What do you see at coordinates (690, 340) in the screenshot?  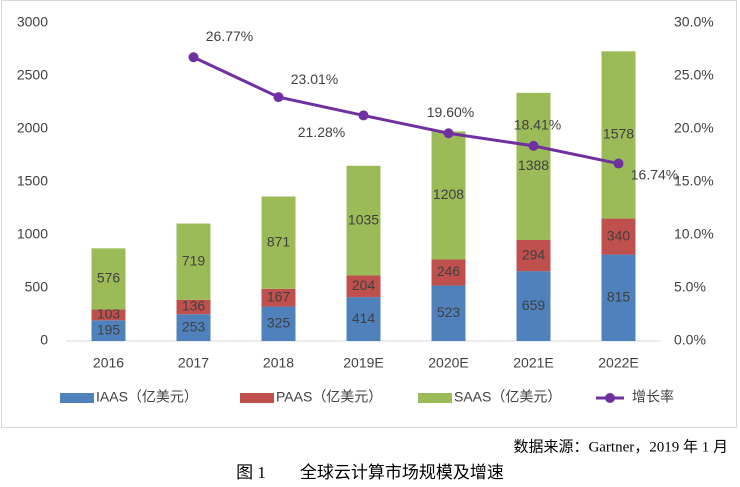 I see `y2-tick-label: 0.0%` at bounding box center [690, 340].